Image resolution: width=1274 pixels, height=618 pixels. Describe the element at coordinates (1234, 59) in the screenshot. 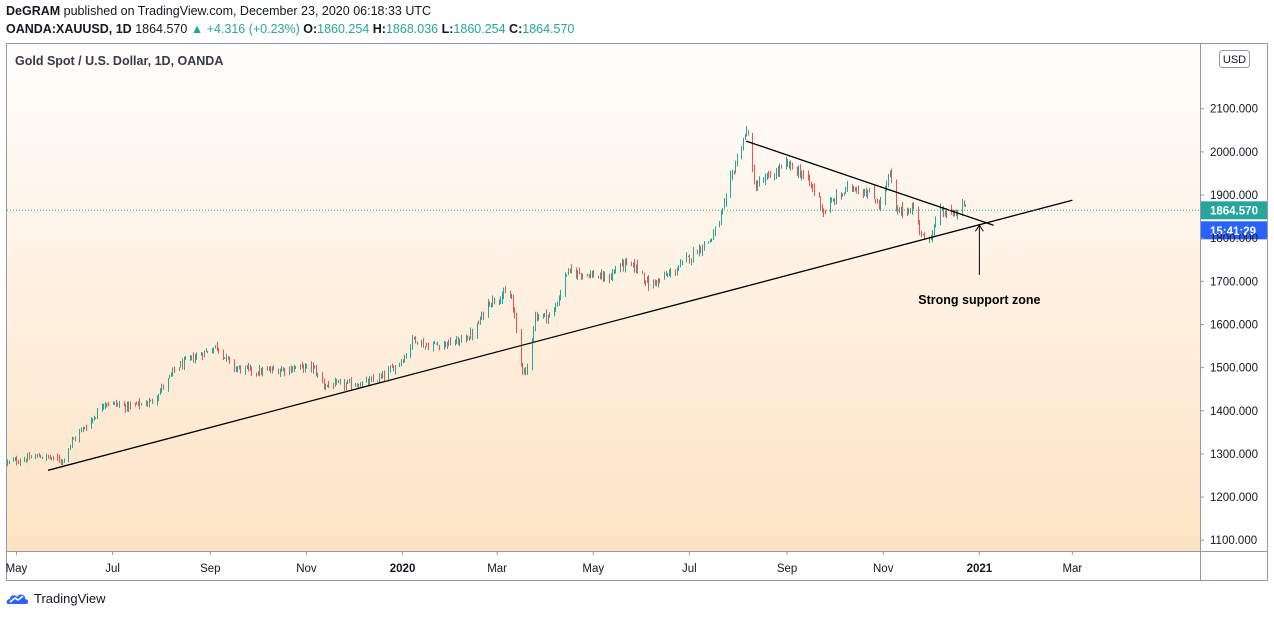

I see `currency-badge-box` at that location.